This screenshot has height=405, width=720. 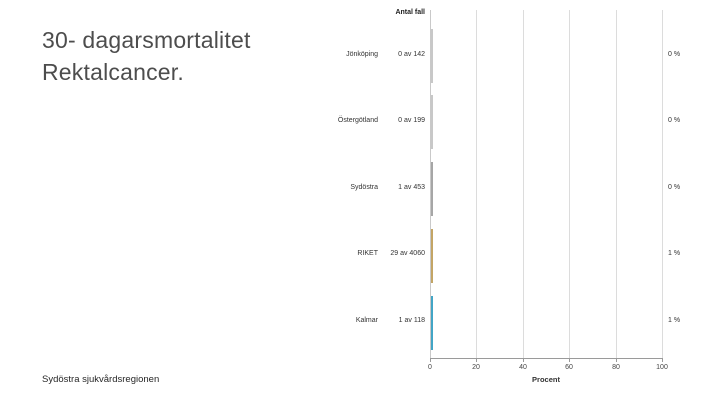 What do you see at coordinates (192, 56) in the screenshot?
I see `page-title: 30- dagarsmortalitet Rektalcancer.` at bounding box center [192, 56].